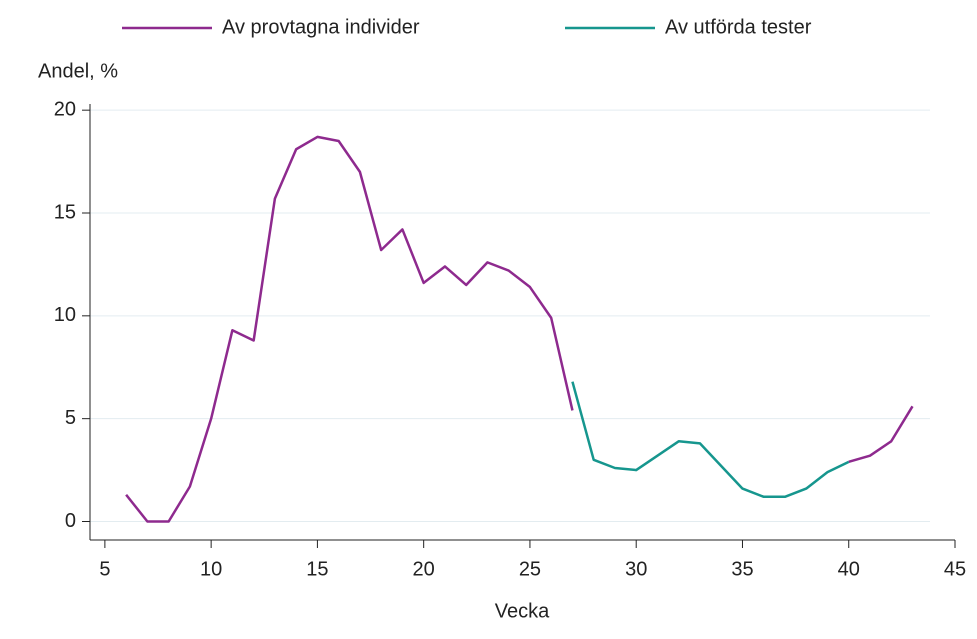  I want to click on x-tick-label: 20, so click(424, 569).